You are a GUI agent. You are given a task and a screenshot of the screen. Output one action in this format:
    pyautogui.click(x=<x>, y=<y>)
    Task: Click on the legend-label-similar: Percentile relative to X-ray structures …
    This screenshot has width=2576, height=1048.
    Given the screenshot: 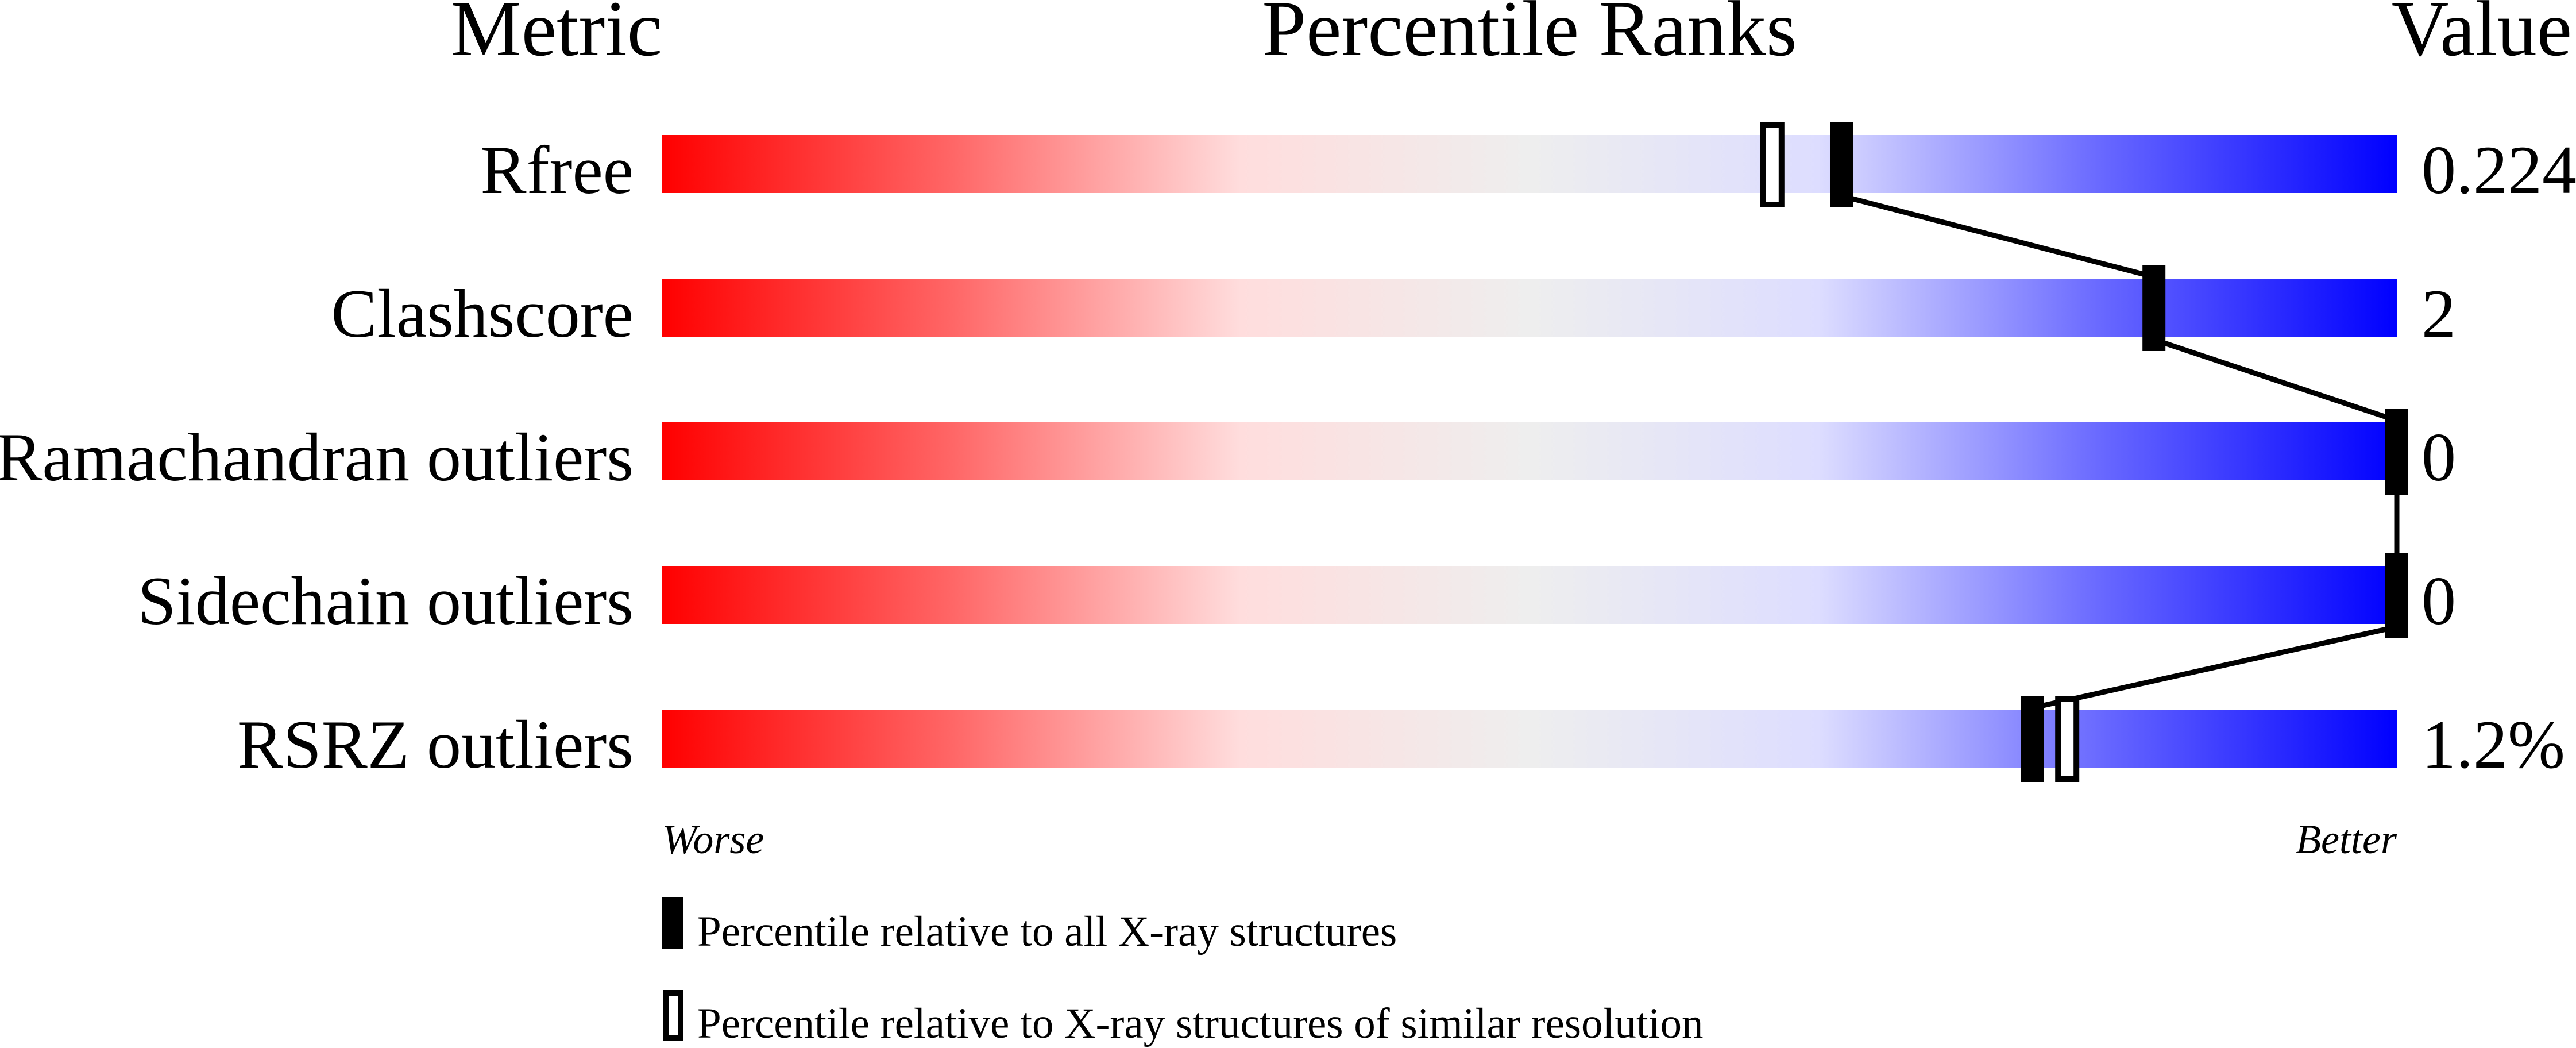 What is the action you would take?
    pyautogui.click(x=1200, y=1024)
    